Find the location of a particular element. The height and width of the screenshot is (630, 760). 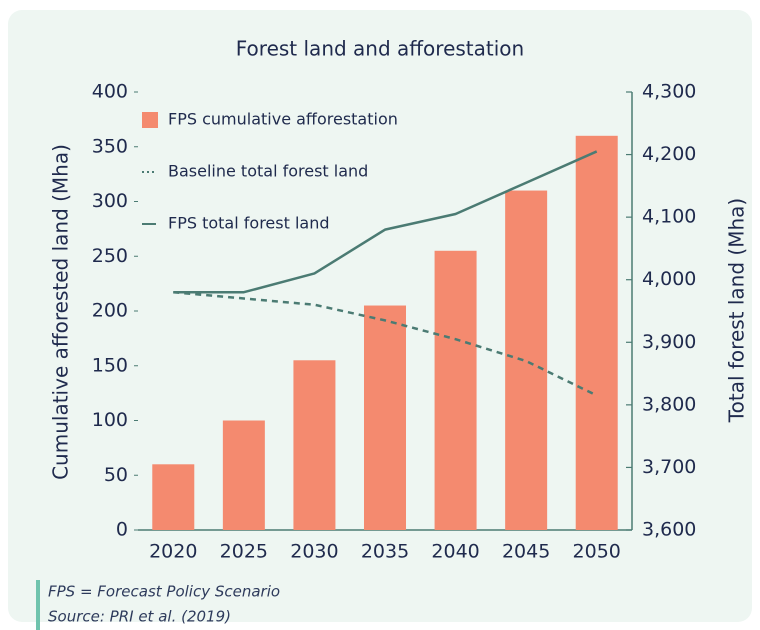

note-bar is located at coordinates (38, 605).